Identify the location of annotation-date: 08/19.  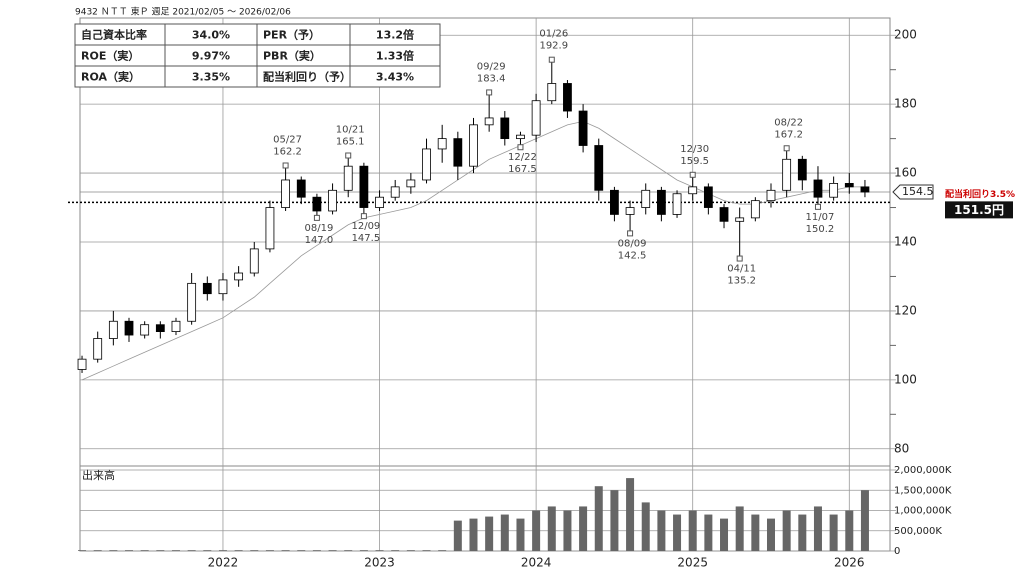
(318, 228).